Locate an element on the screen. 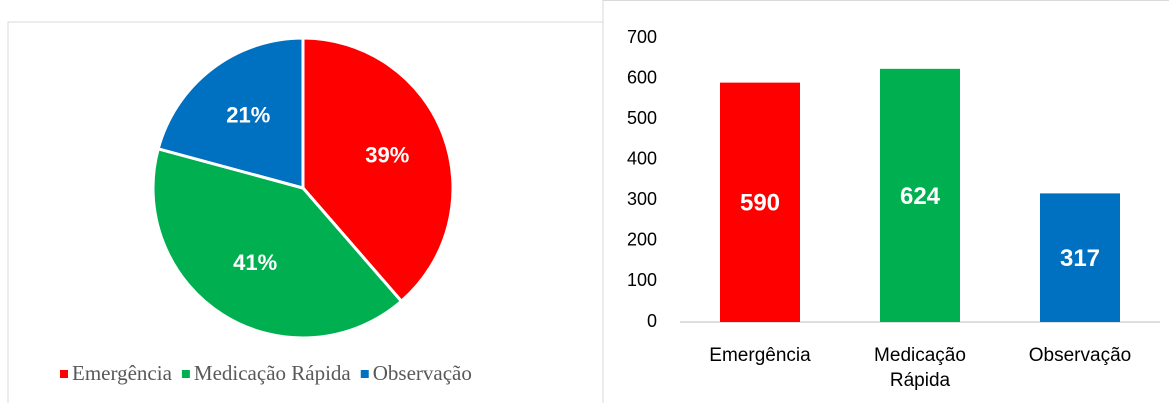 The image size is (1169, 403). data-label: 624 is located at coordinates (920, 196).